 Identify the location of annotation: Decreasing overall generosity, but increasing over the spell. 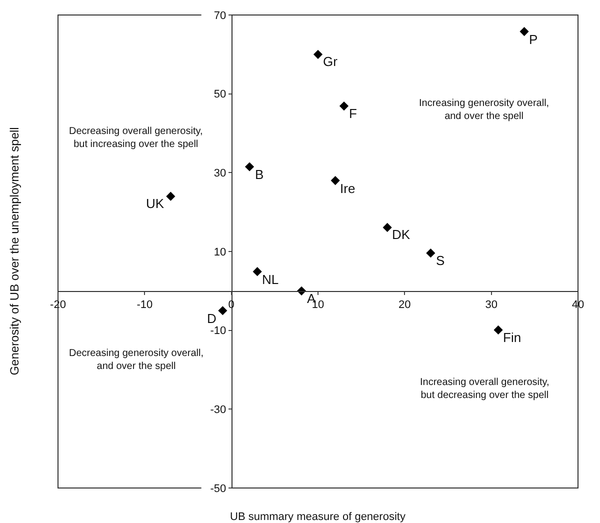
(136, 138).